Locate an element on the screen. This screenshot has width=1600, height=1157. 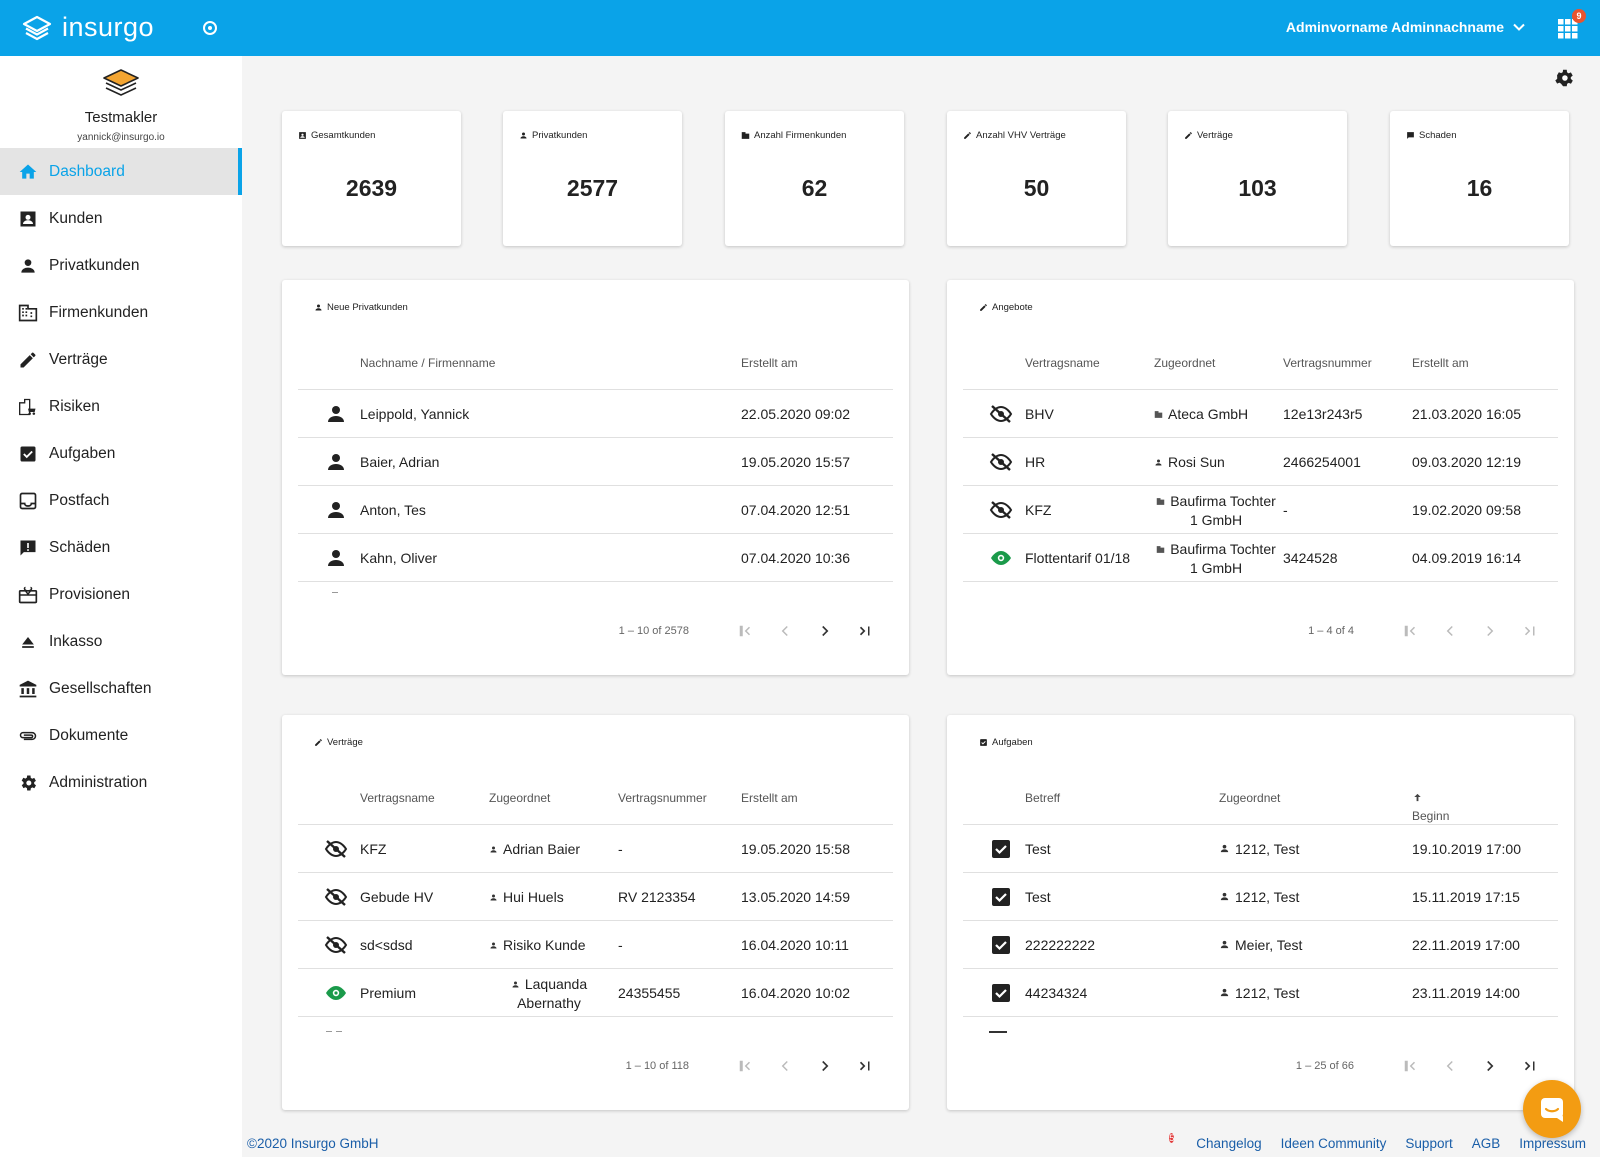
table-row: 222222222 Meier, Test 22.11.2019 17:00 is located at coordinates (1260, 945).